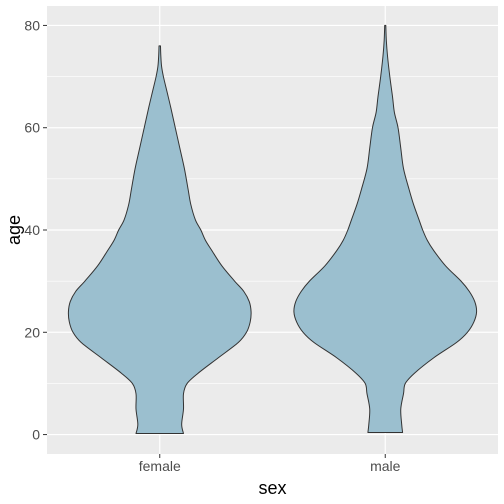 The image size is (504, 504). I want to click on x-axis-title: sex, so click(272, 488).